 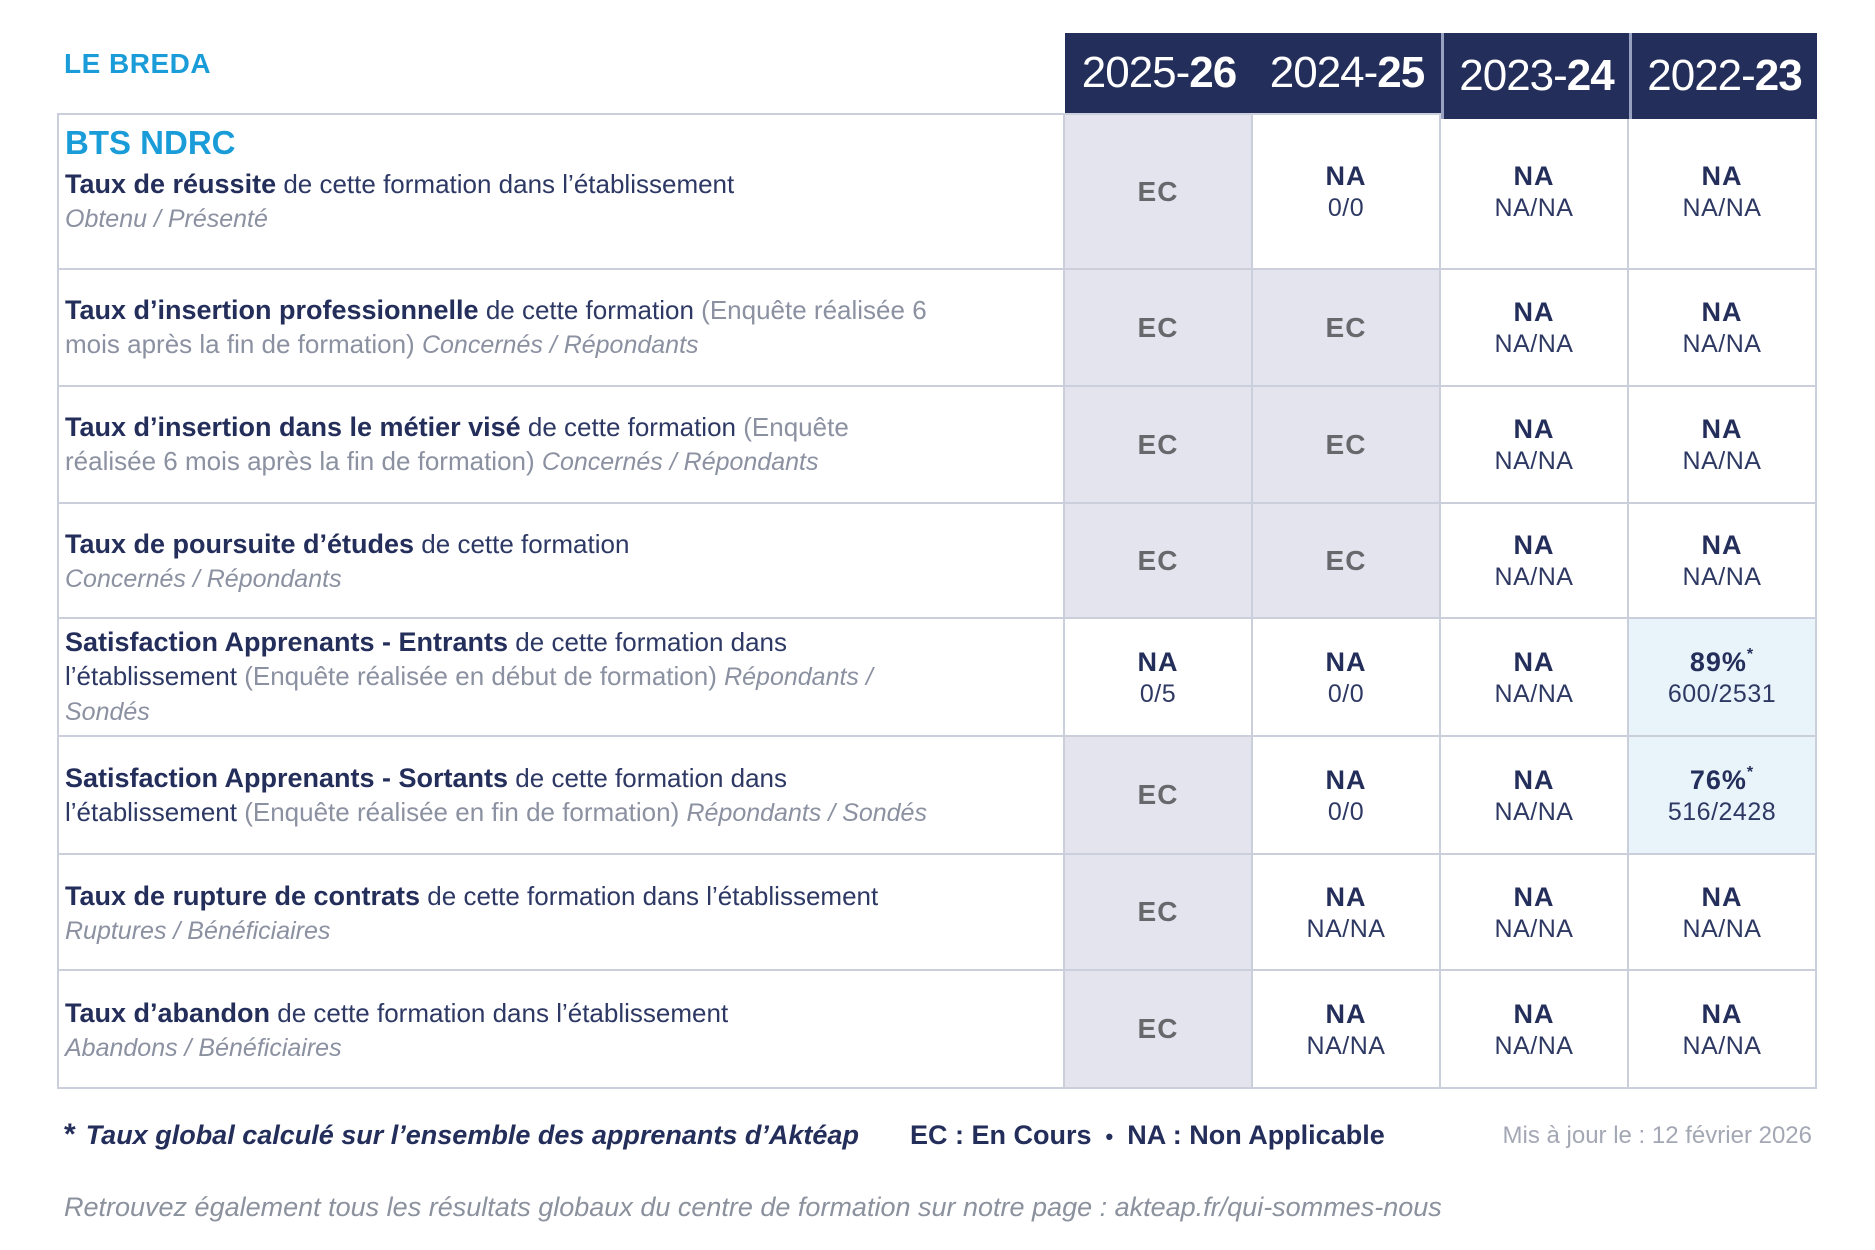 I want to click on year-header-2022-23: 2022-23, so click(x=1723, y=76).